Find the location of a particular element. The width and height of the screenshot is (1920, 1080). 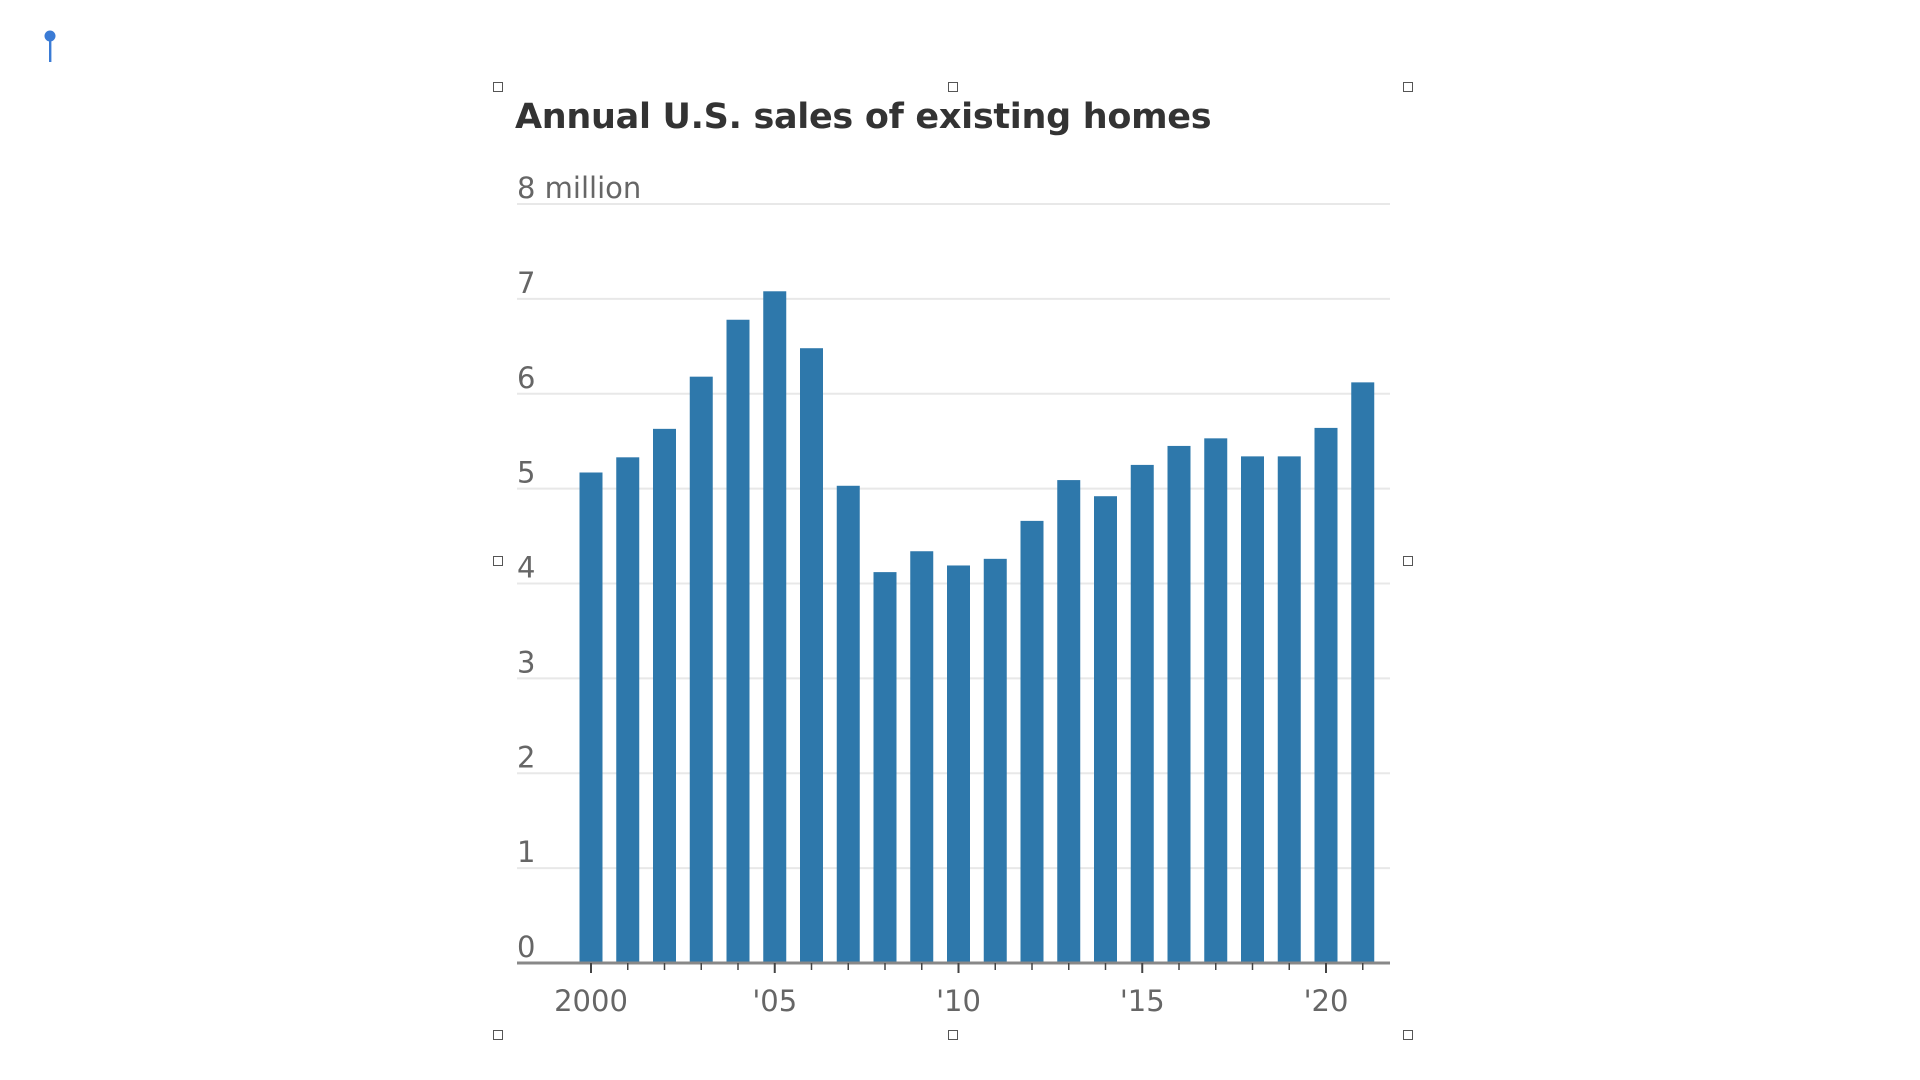

selection-handle-middle-right is located at coordinates (1408, 561).